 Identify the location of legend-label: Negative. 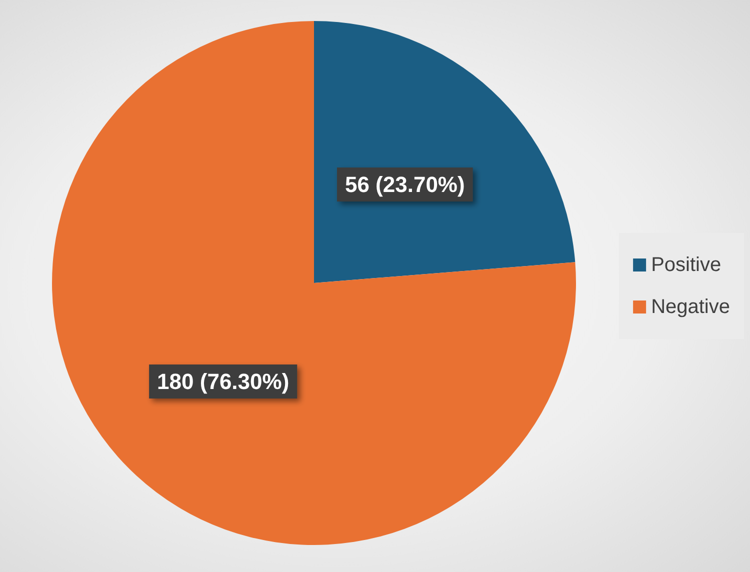
(690, 307).